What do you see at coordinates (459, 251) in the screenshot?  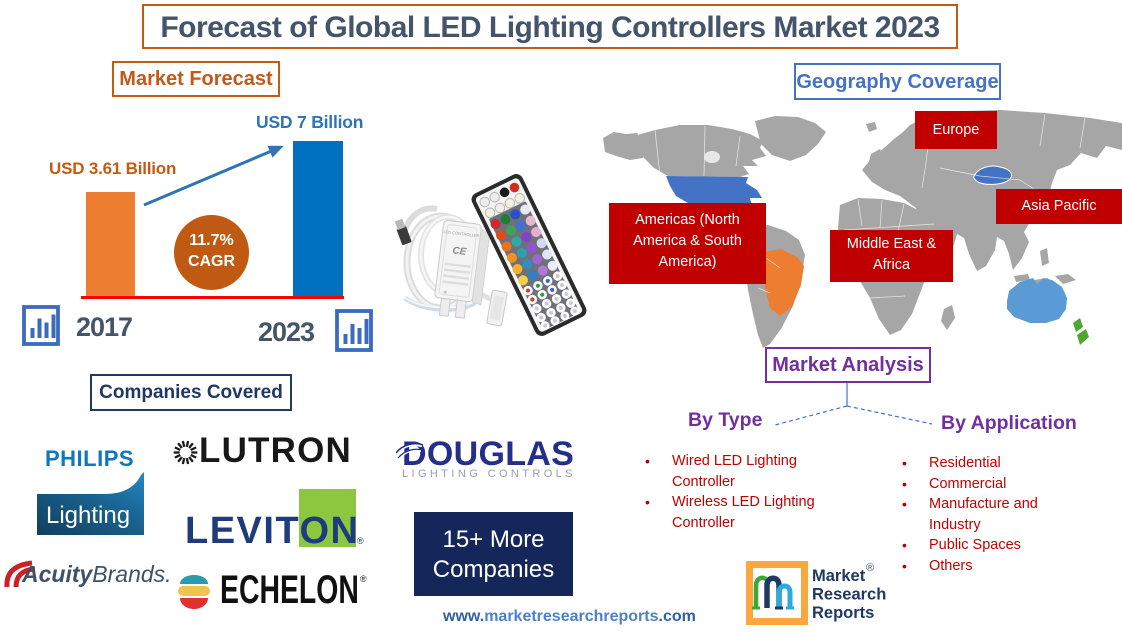 I see `svg-text: CE` at bounding box center [459, 251].